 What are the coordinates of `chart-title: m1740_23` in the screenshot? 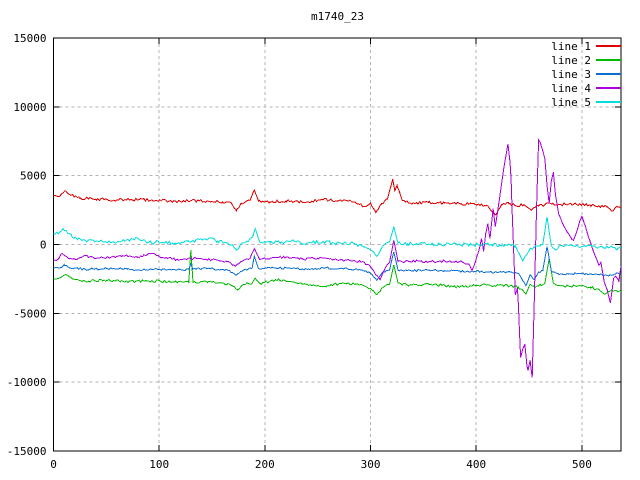 It's located at (337, 16).